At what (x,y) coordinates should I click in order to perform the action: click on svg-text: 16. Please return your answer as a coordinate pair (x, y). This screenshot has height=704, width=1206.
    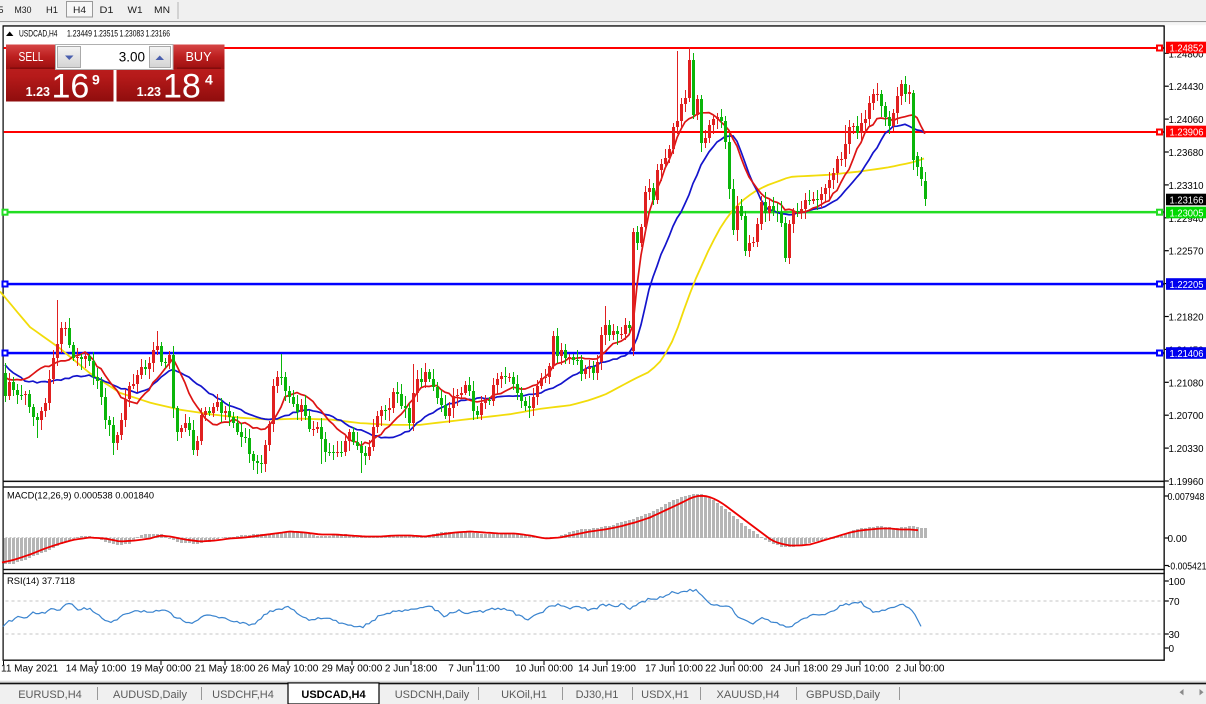
    Looking at the image, I should click on (71, 86).